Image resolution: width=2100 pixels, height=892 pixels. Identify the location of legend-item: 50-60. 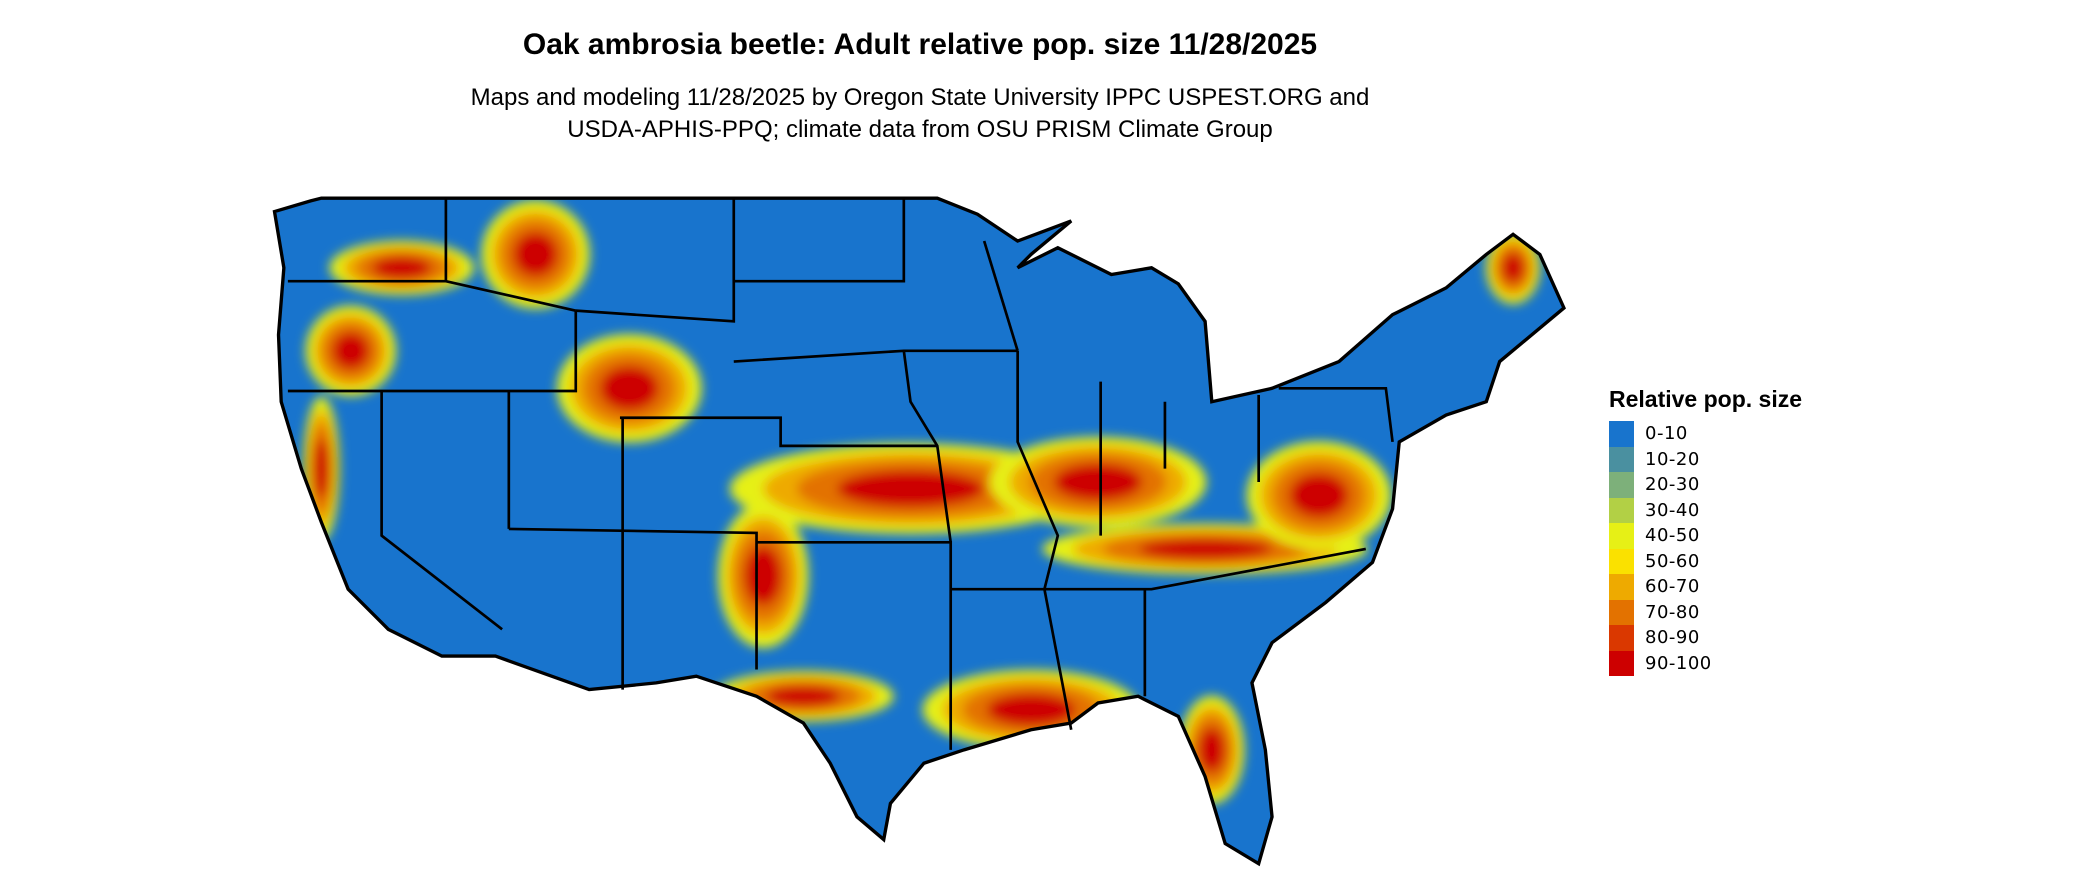
(1705, 561).